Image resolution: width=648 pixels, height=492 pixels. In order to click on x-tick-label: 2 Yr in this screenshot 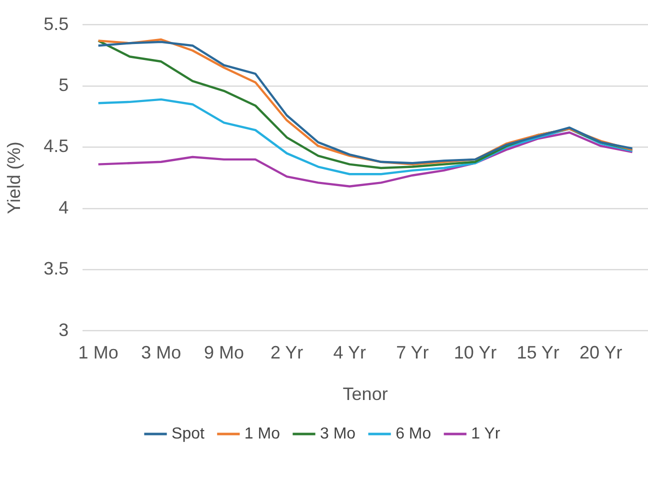, I will do `click(287, 352)`.